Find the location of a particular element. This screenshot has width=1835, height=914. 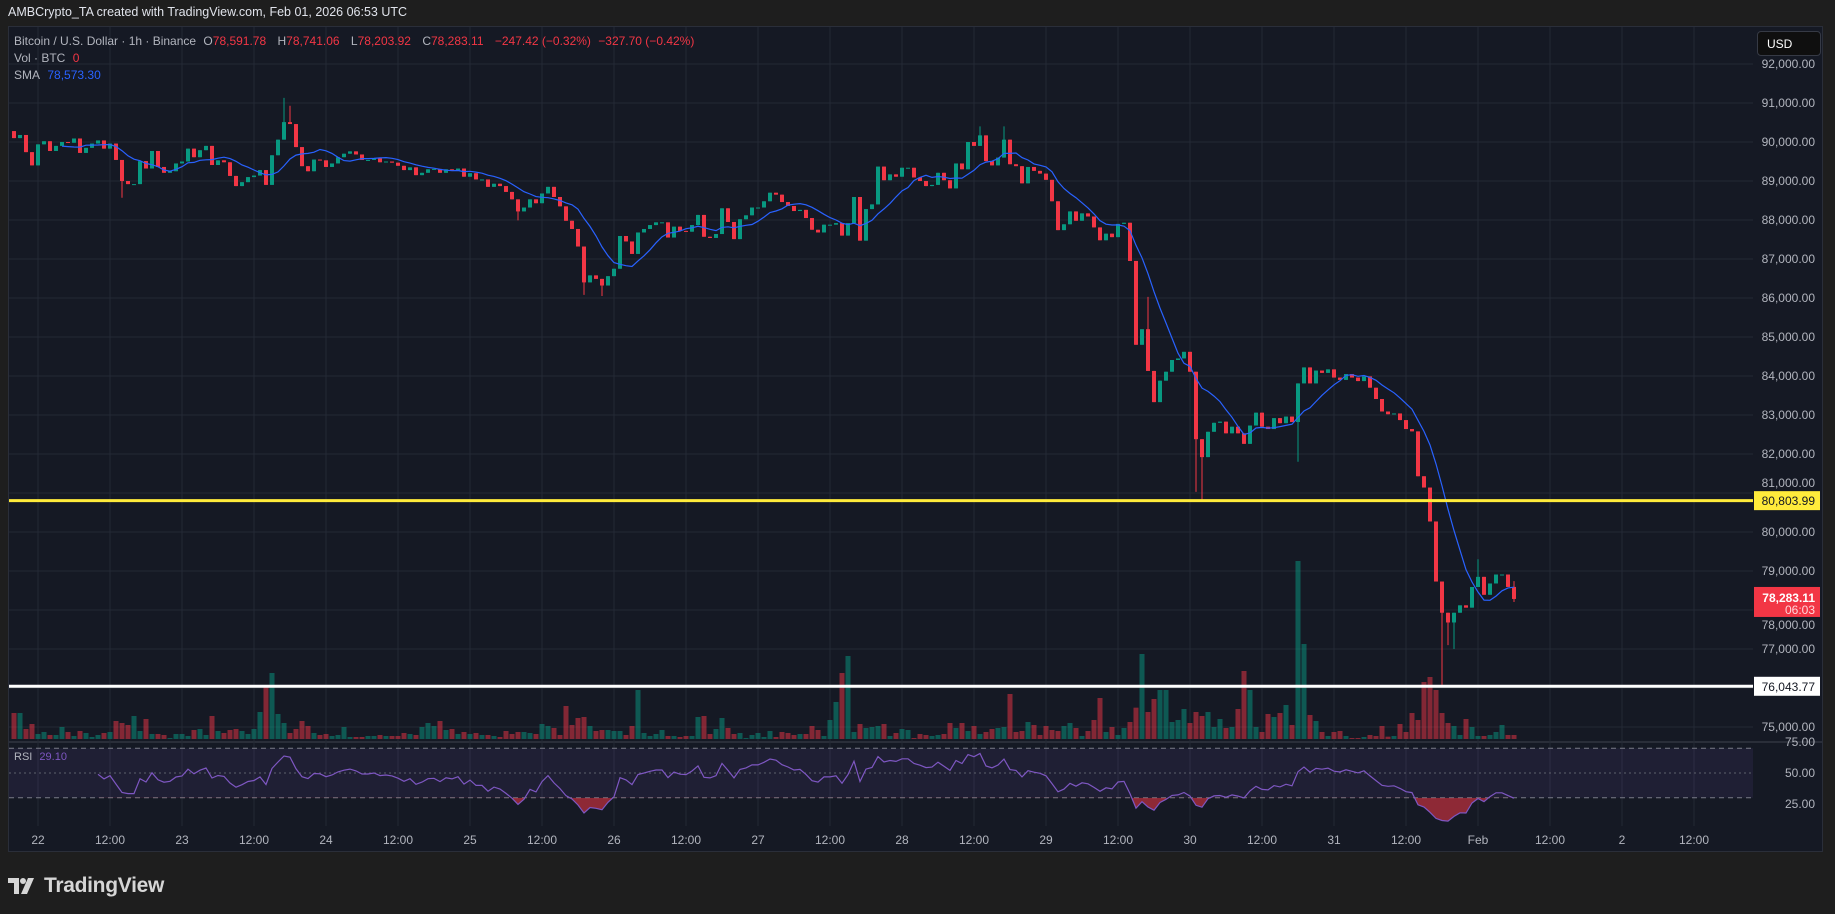

symbol-name: Bitcoin / U.S. Dollar · 1h · Binance is located at coordinates (105, 41).